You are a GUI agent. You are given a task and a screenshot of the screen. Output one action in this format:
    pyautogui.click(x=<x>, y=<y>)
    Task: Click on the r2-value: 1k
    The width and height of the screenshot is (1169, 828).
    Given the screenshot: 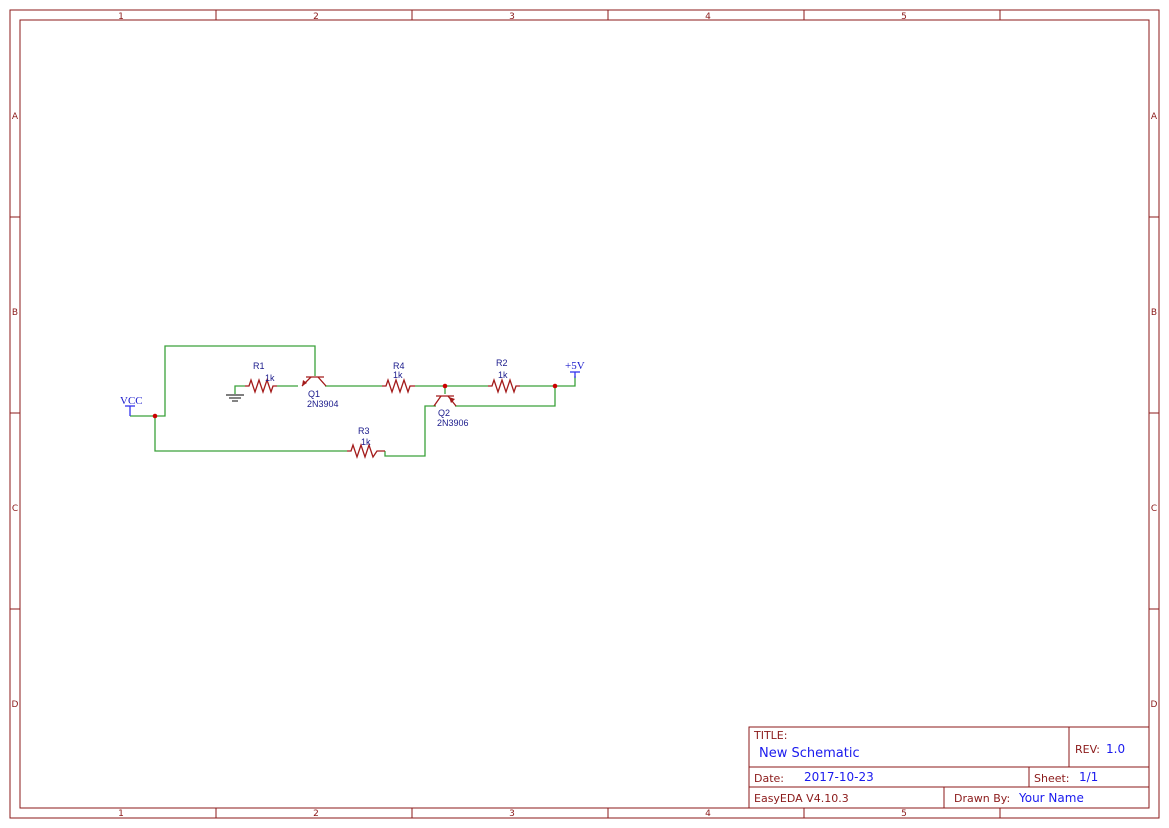 What is the action you would take?
    pyautogui.click(x=503, y=375)
    